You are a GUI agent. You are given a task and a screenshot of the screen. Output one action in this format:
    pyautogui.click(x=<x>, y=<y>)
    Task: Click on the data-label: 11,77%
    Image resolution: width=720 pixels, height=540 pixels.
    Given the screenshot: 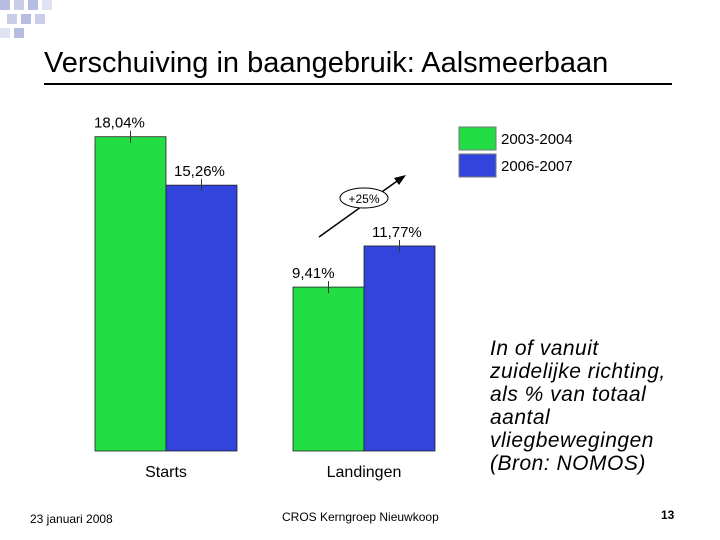 What is the action you would take?
    pyautogui.click(x=397, y=232)
    